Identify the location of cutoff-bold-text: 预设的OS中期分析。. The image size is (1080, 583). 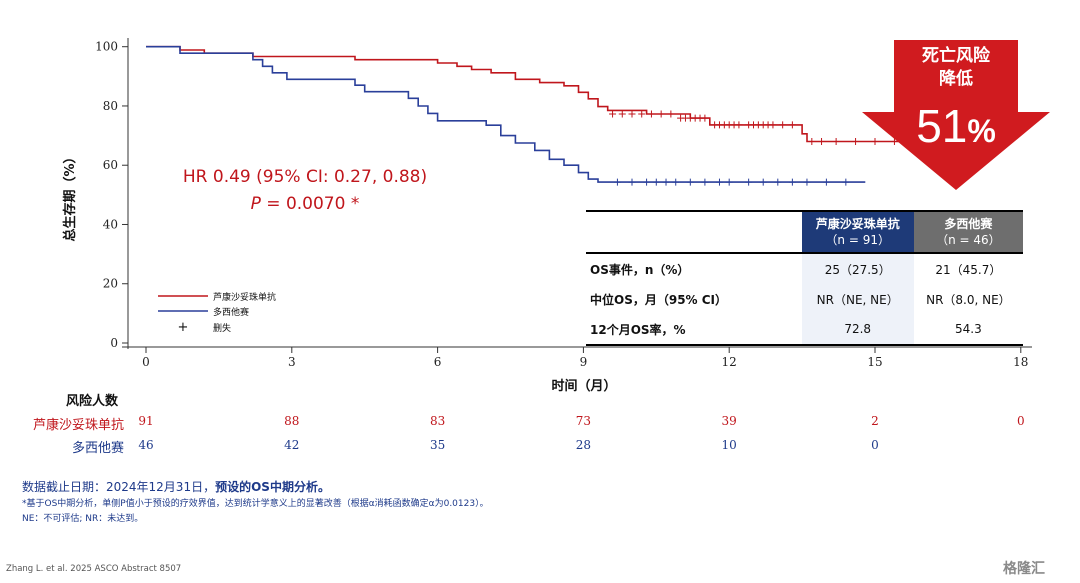
(272, 487).